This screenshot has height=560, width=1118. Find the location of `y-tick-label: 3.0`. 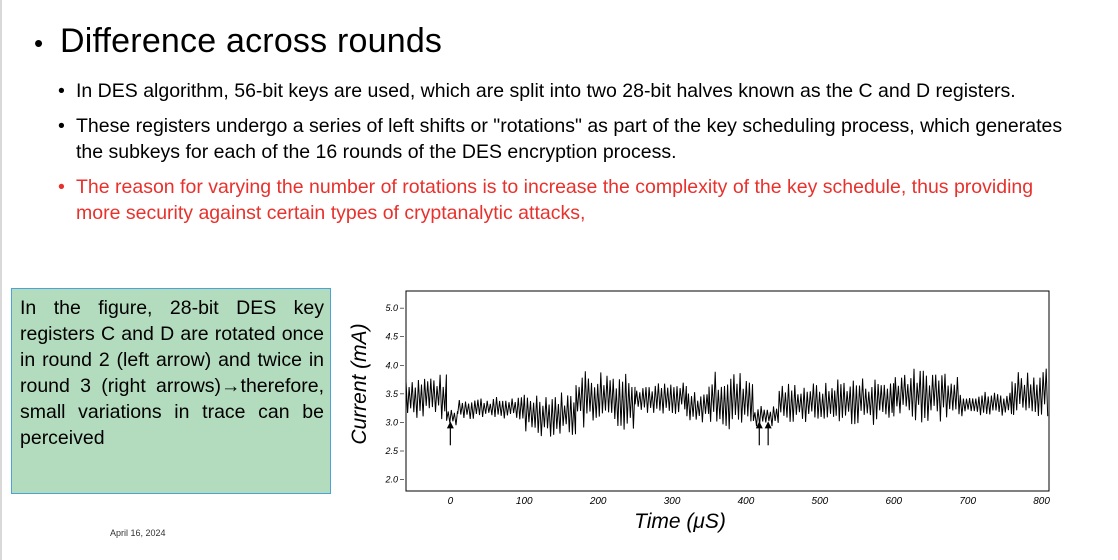

y-tick-label: 3.0 is located at coordinates (391, 422).